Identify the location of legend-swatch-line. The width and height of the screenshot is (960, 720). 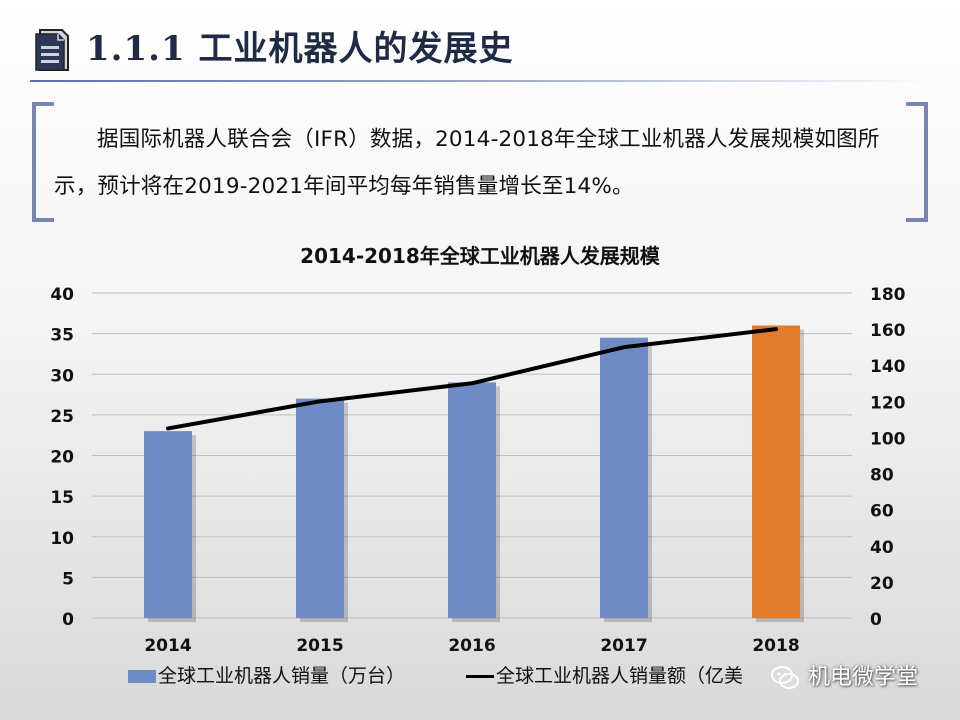
(480, 676).